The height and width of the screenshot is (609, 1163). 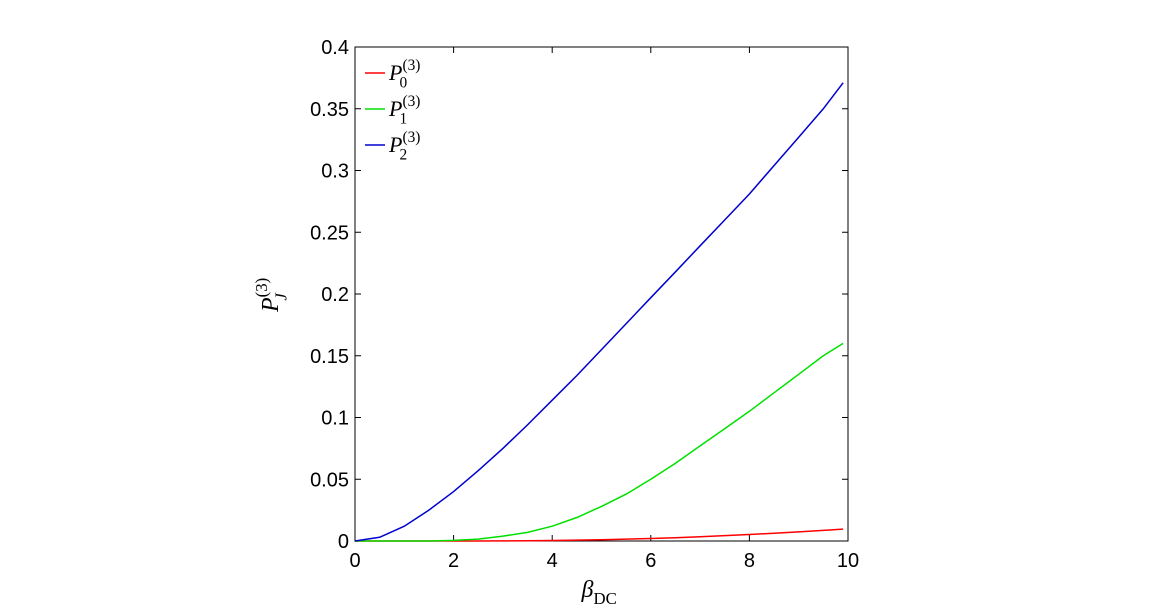 What do you see at coordinates (404, 110) in the screenshot?
I see `legend-label: P(3) 1` at bounding box center [404, 110].